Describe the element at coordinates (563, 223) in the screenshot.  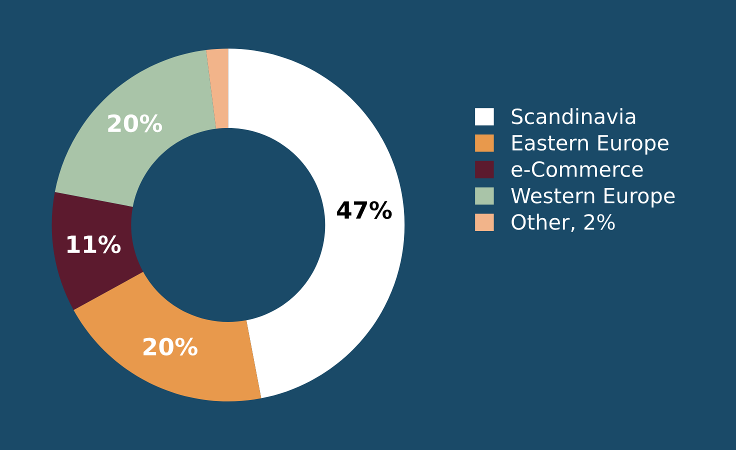
I see `legend-label: Other, 2%` at that location.